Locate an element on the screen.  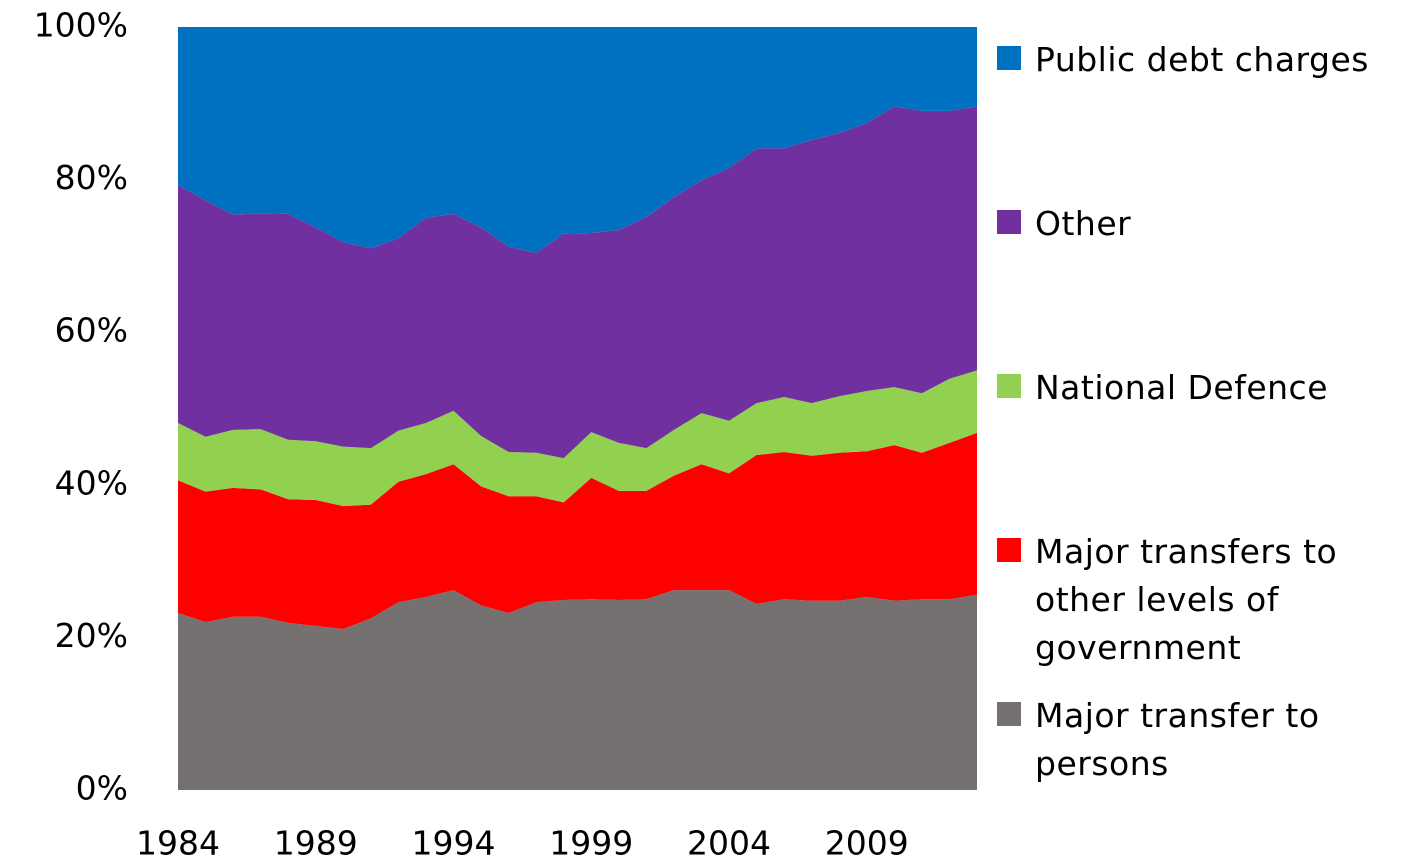
legend-label: Other is located at coordinates (1083, 223).